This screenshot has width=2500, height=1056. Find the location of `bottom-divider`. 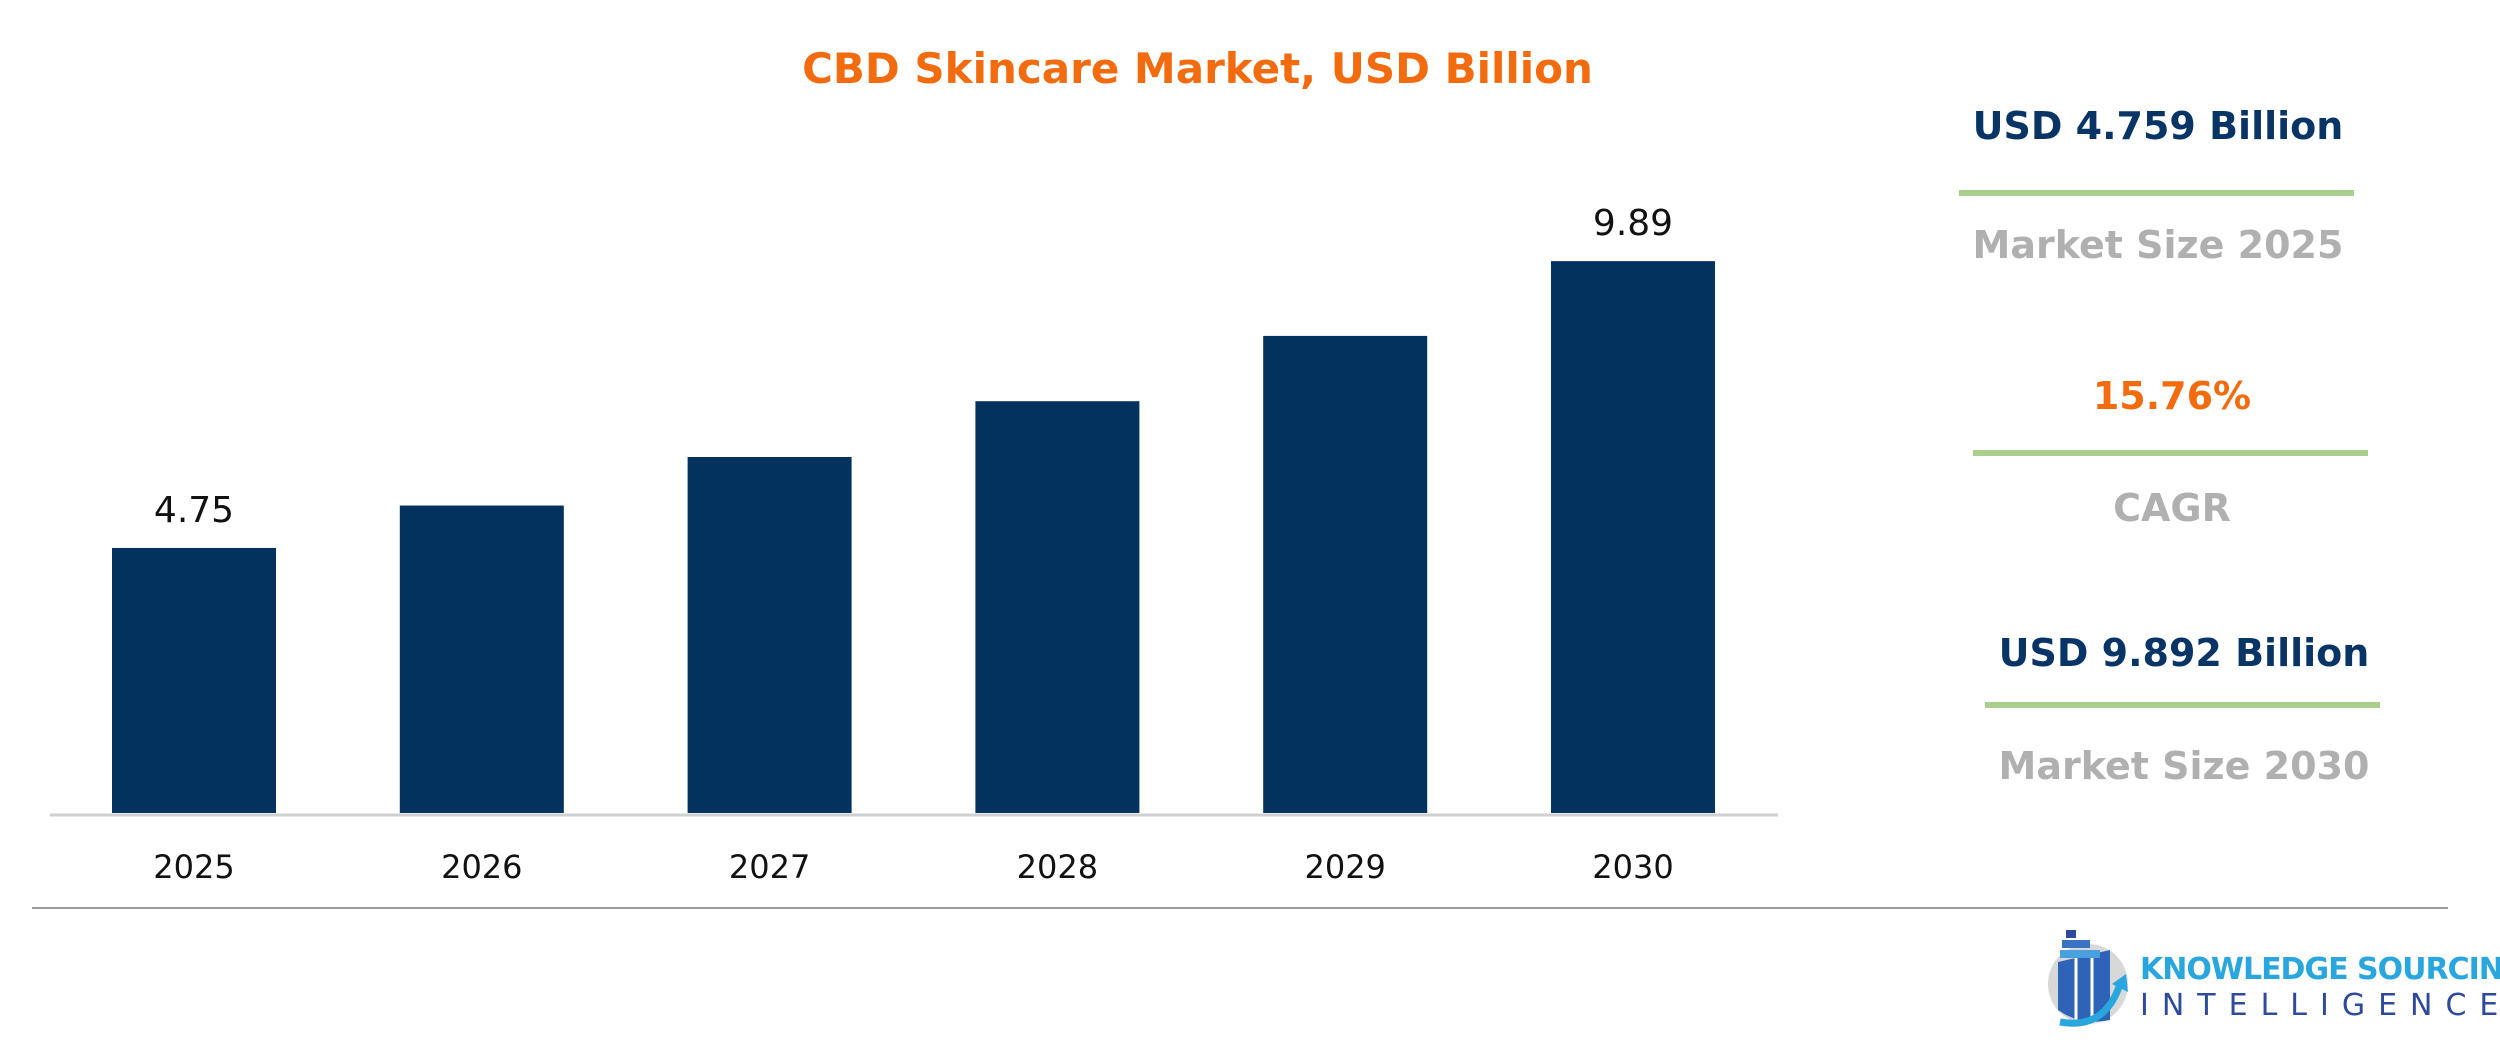

bottom-divider is located at coordinates (1240, 908).